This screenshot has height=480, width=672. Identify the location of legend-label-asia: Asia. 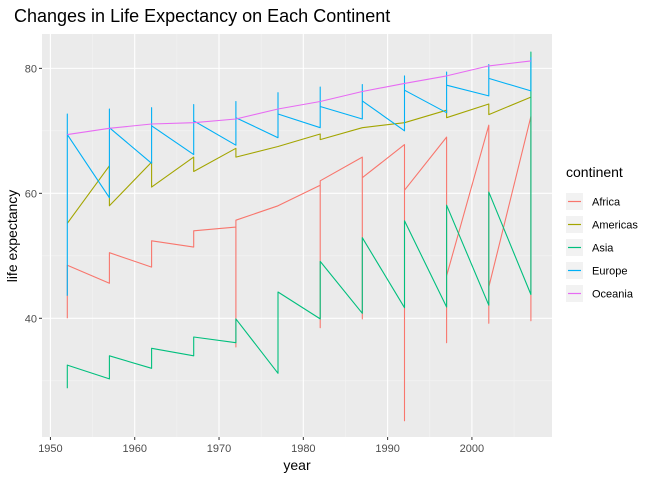
(603, 249).